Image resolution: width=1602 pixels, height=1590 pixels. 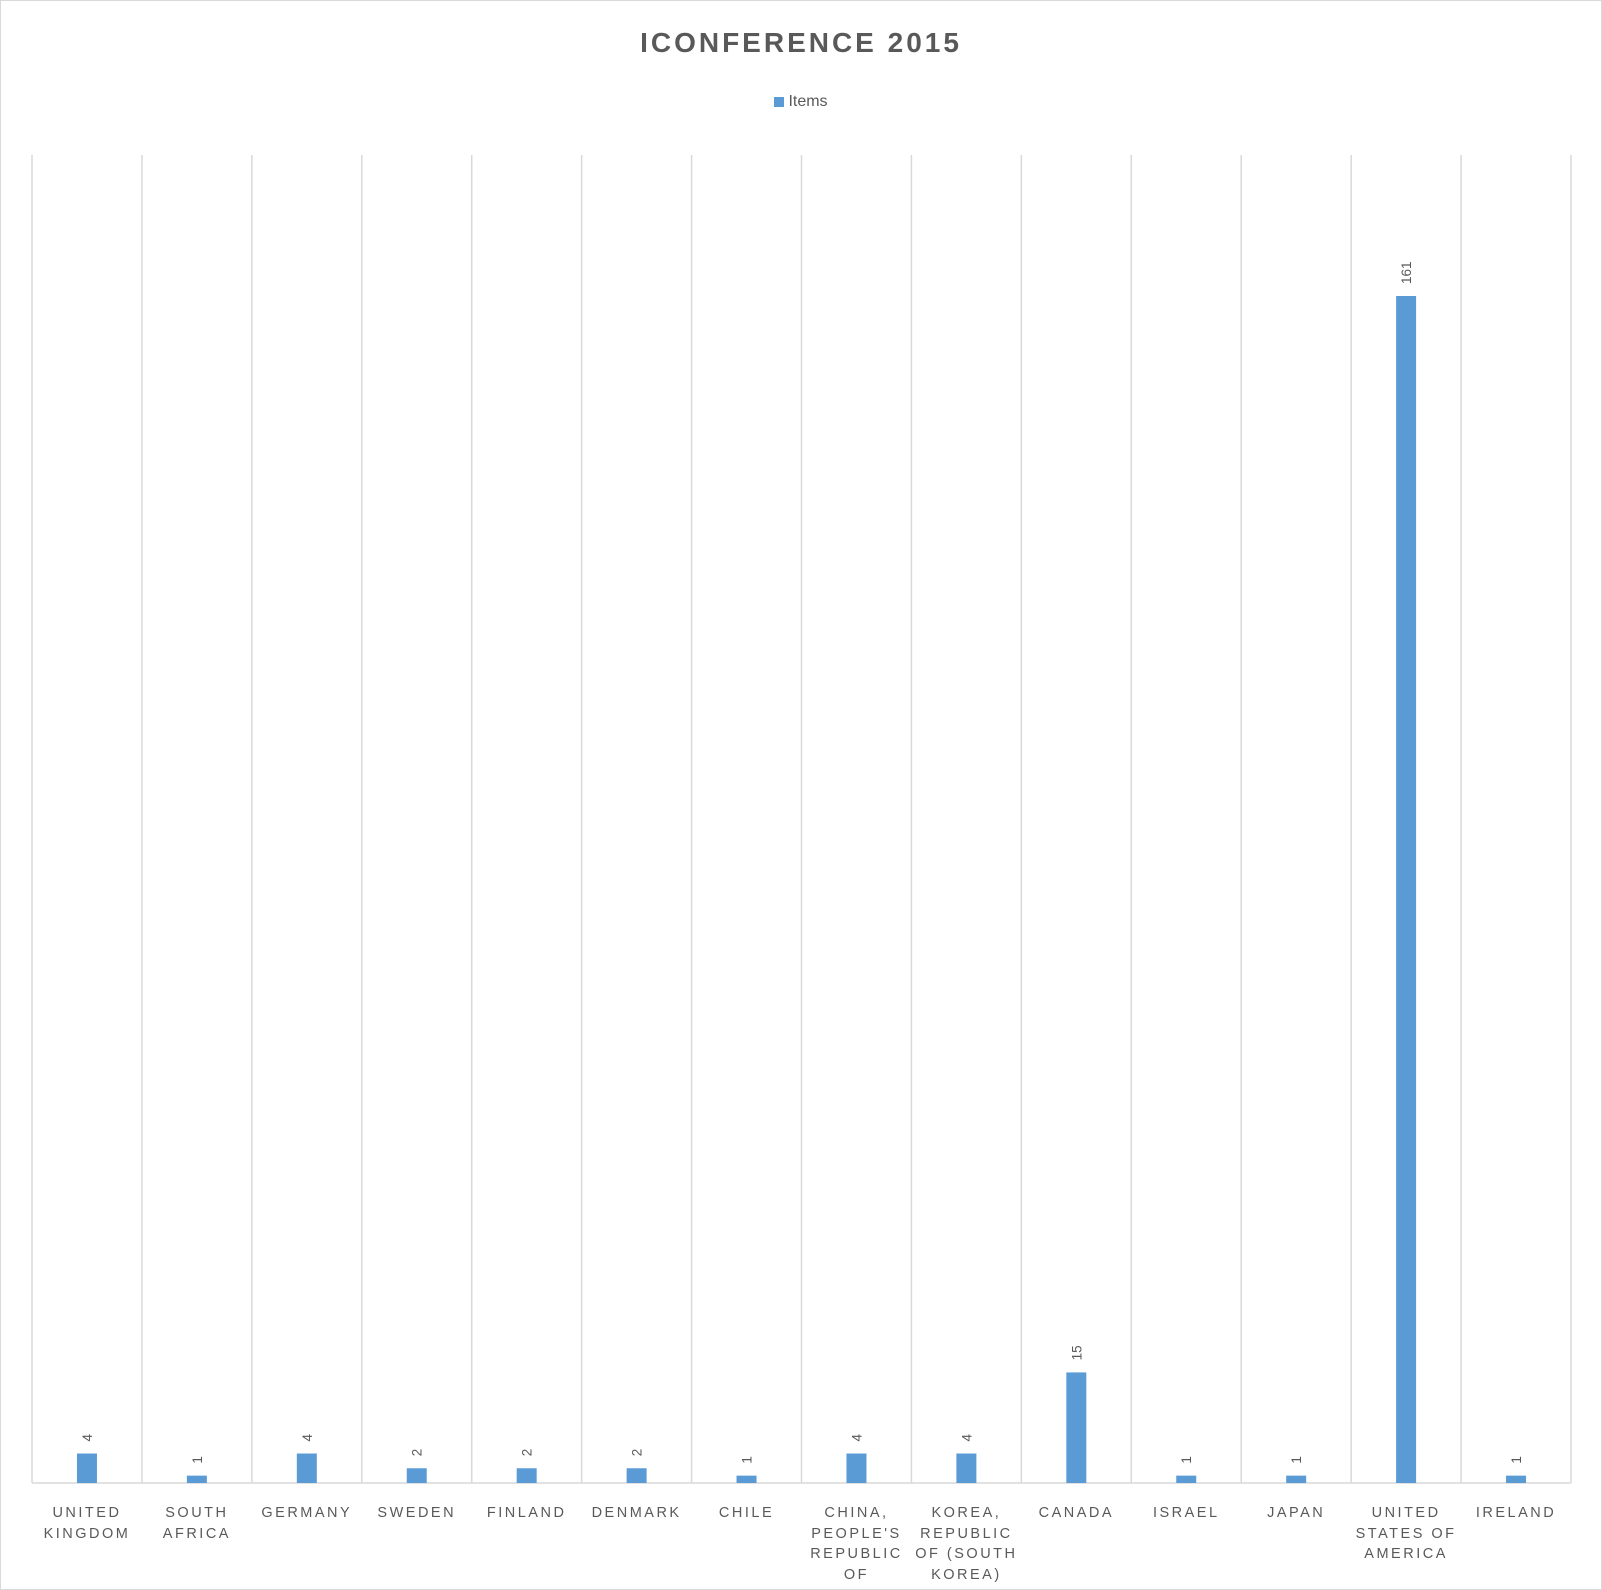 I want to click on category-label: CANADA, so click(x=1076, y=1513).